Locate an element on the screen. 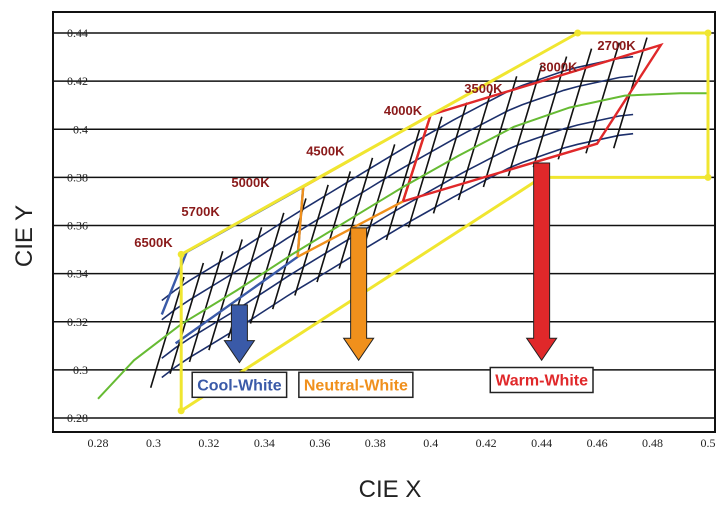 The image size is (721, 508). cct-label: 3500K is located at coordinates (483, 88).